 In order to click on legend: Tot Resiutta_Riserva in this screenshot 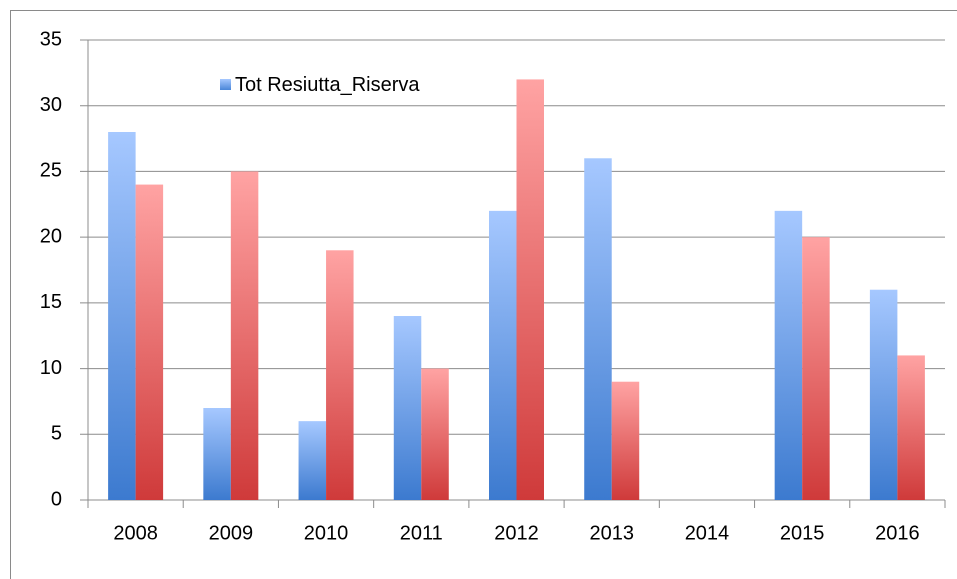, I will do `click(325, 85)`.